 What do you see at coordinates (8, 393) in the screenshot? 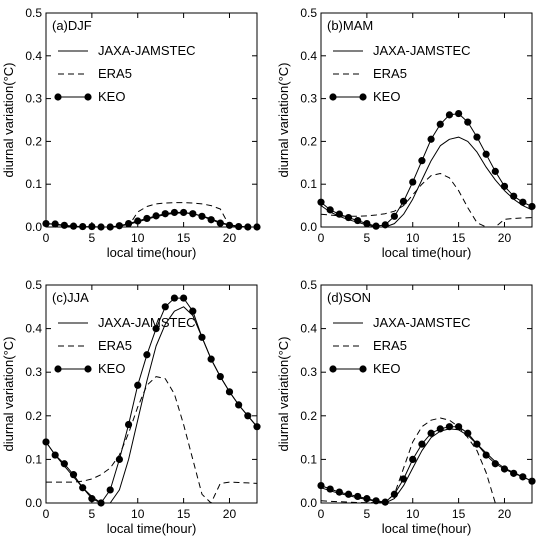
I see `y-axis-label: diurnal variation(°C)` at bounding box center [8, 393].